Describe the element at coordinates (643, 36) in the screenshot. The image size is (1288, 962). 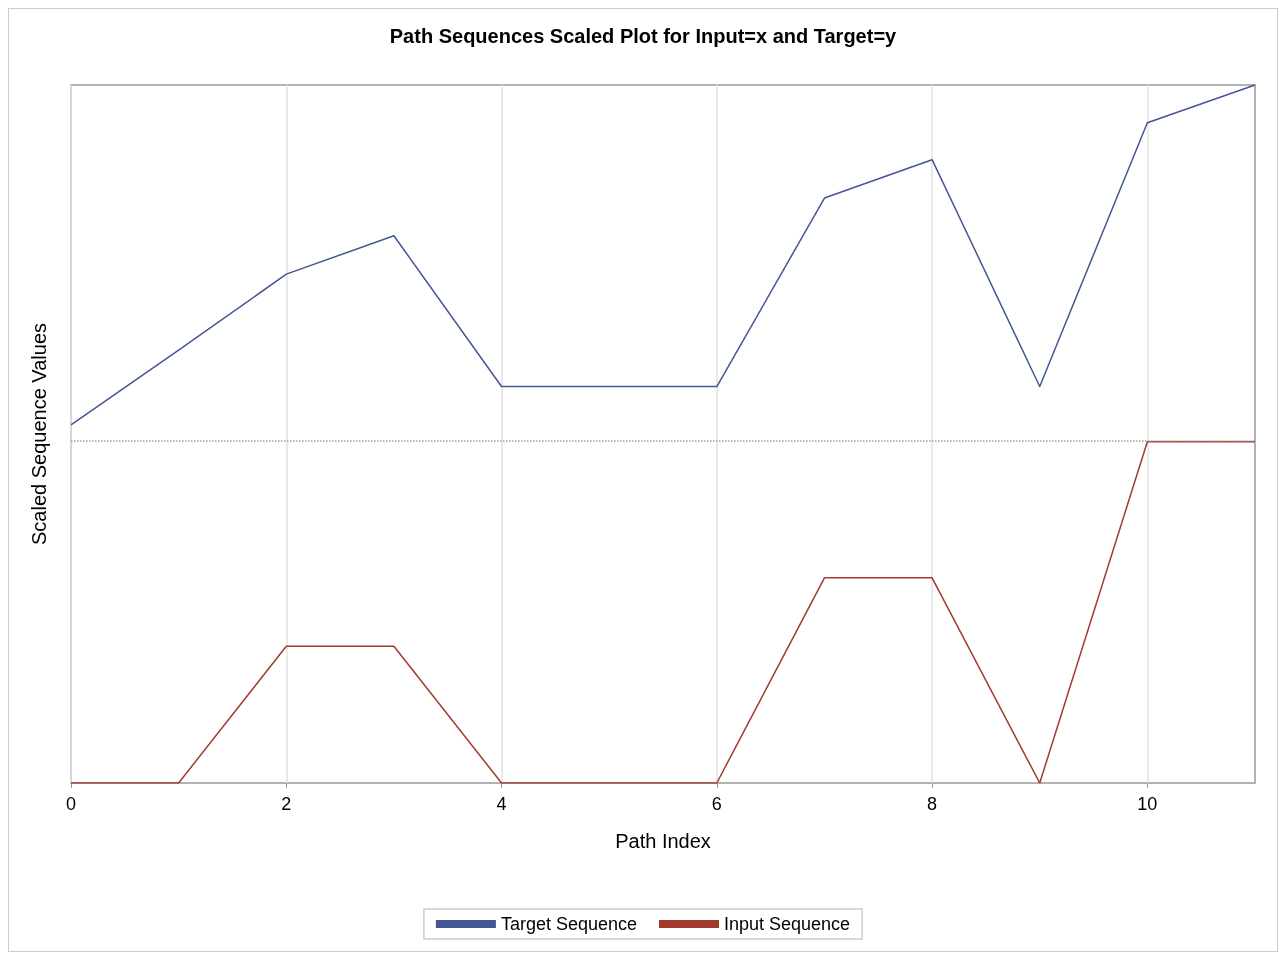
I see `chart-title: Path Sequences Scaled Plot for Input=x and Target=y` at that location.